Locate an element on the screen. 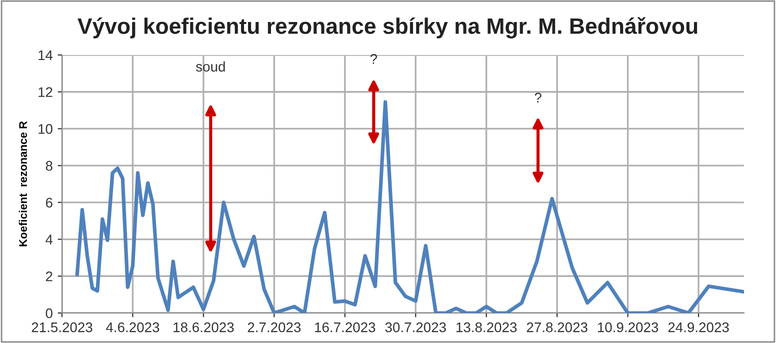  x-tick-label: 13.8.2023 is located at coordinates (486, 327).